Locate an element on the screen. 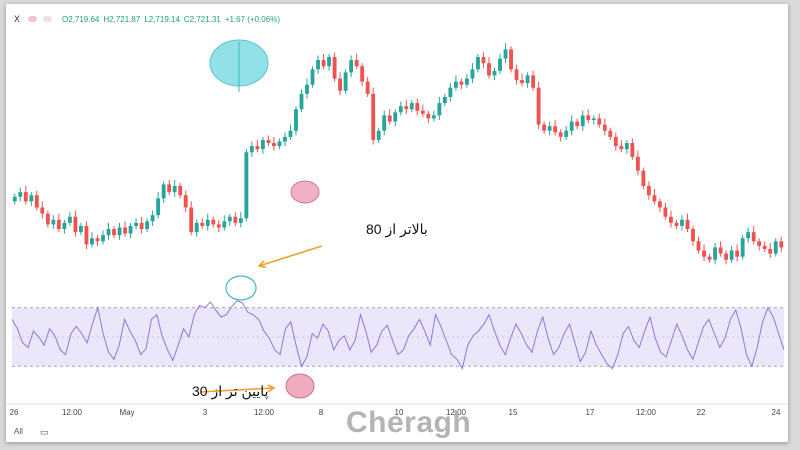  arrow-to-rsi-low is located at coordinates (237, 388).